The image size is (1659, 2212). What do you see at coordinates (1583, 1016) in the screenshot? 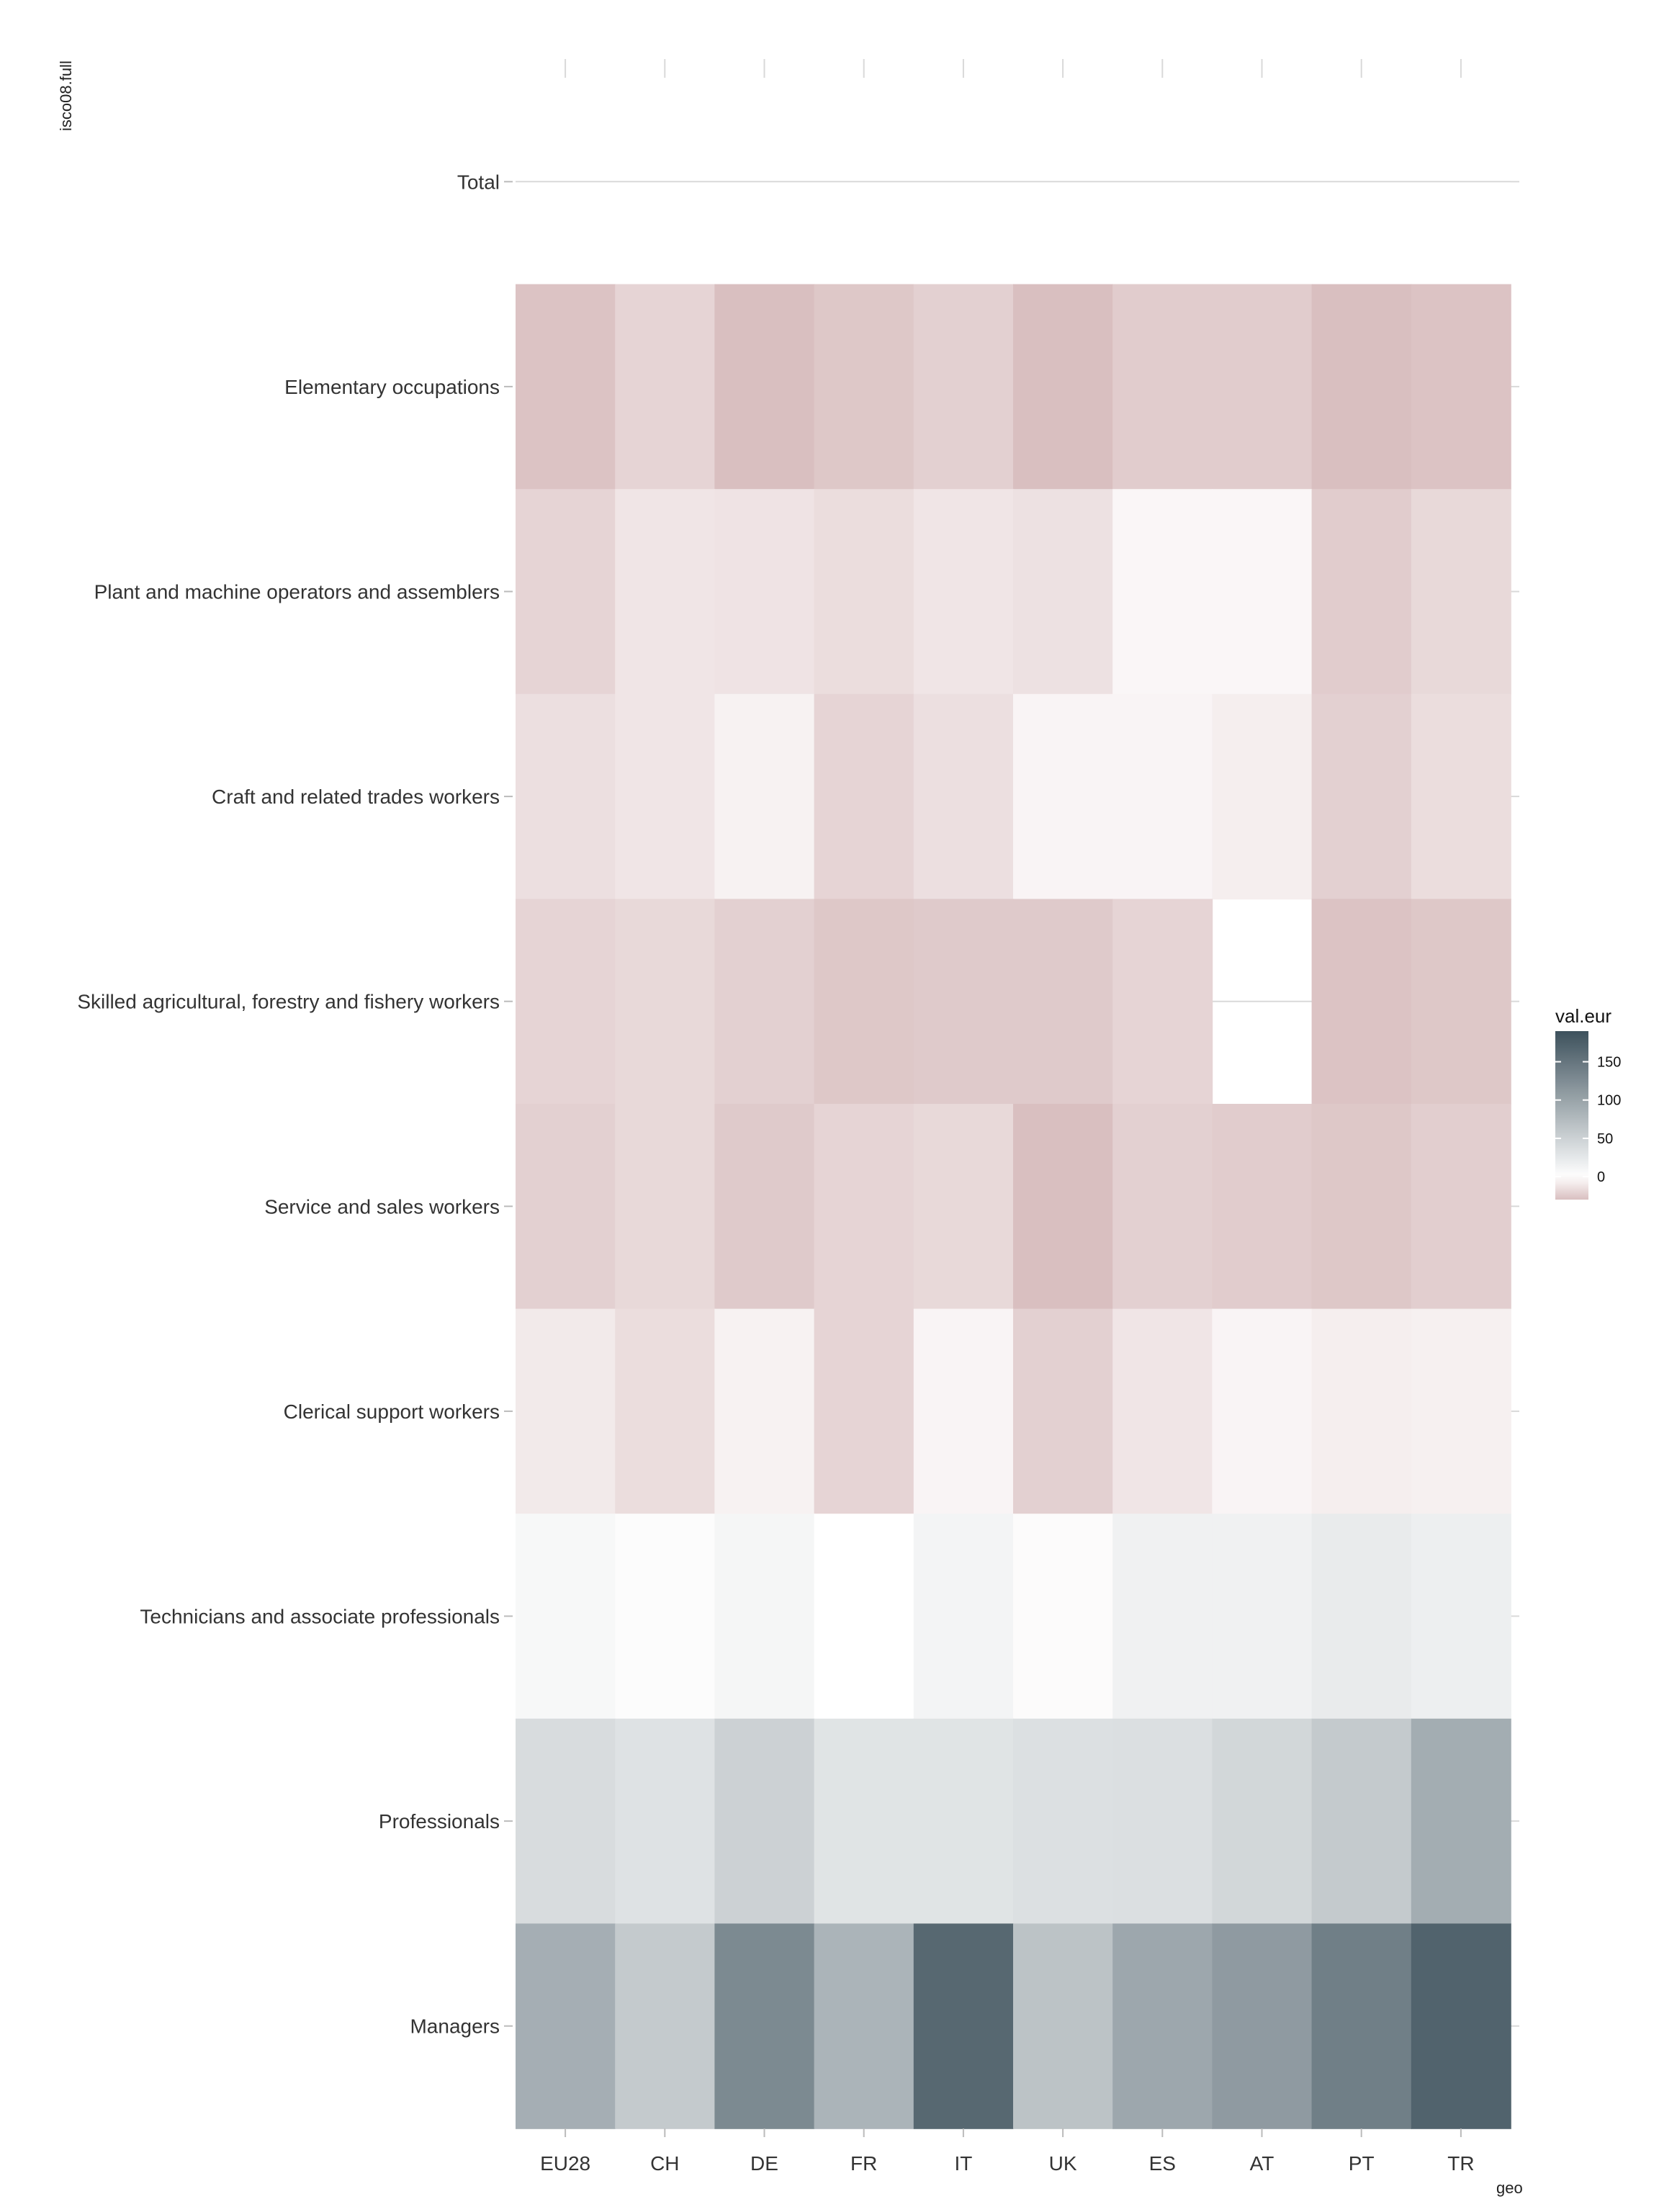
I see `legend-title: val.eur` at bounding box center [1583, 1016].